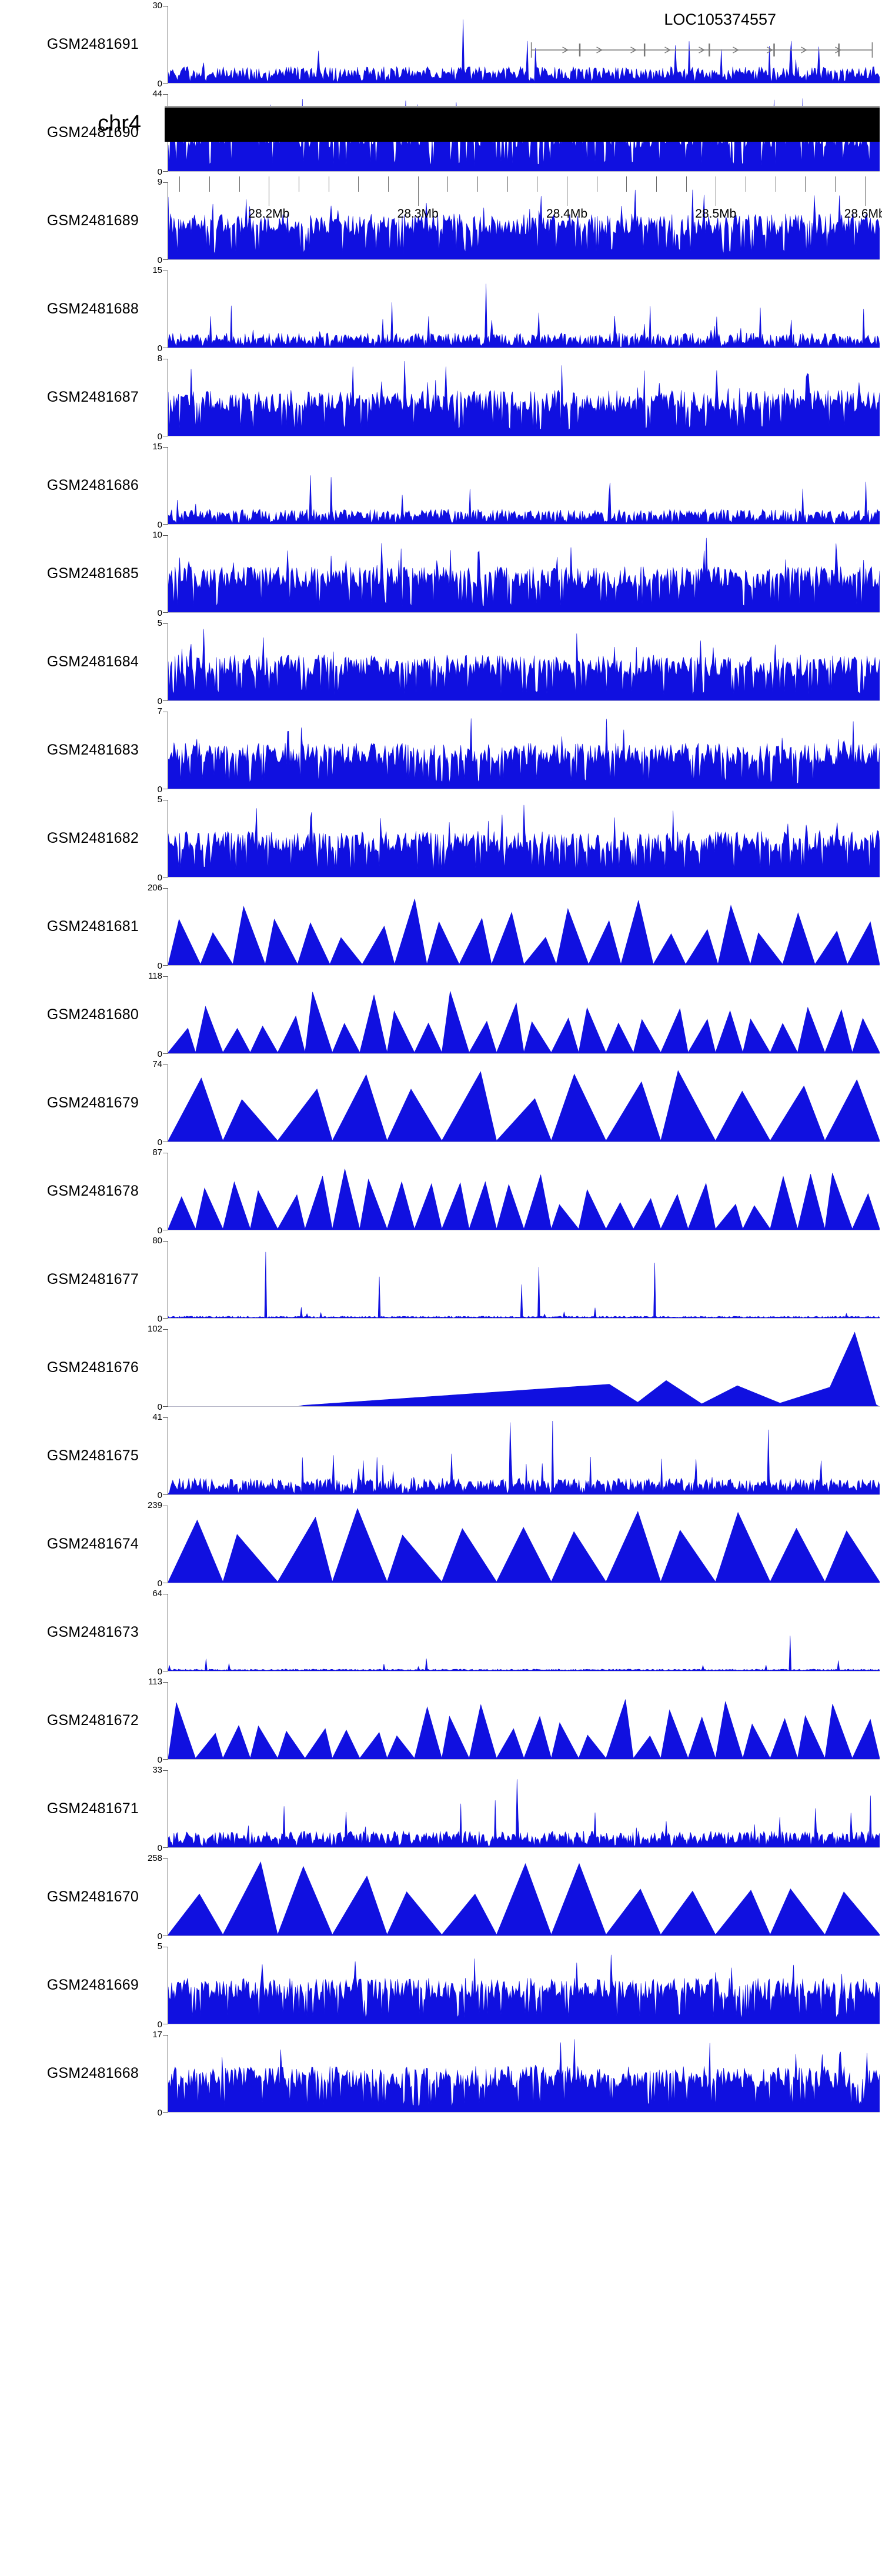 This screenshot has height=2576, width=882. Describe the element at coordinates (158, 2074) in the screenshot. I see `y-axis: 17 0` at that location.